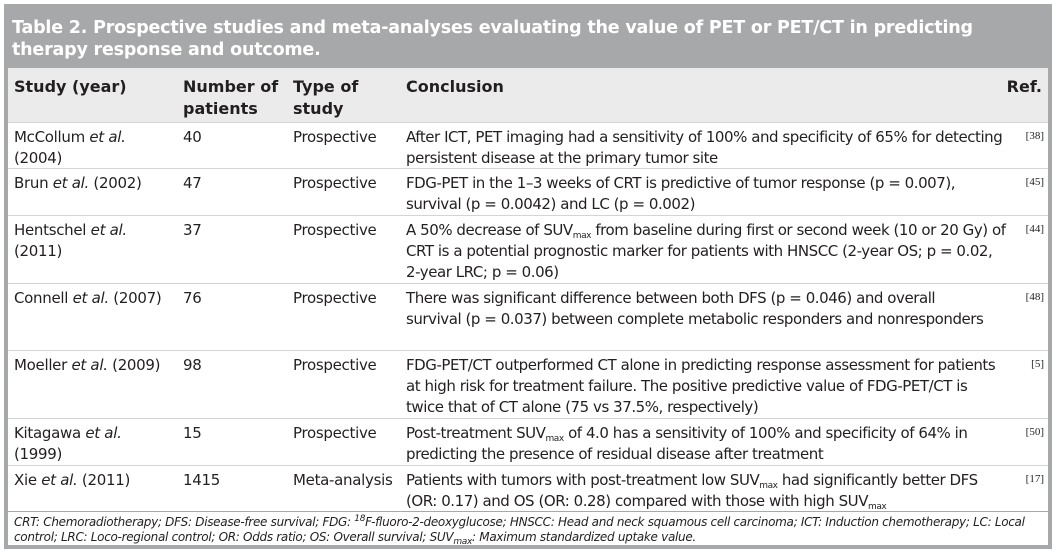 The image size is (1057, 553). Describe the element at coordinates (192, 230) in the screenshot. I see `patients-cell: 37` at that location.